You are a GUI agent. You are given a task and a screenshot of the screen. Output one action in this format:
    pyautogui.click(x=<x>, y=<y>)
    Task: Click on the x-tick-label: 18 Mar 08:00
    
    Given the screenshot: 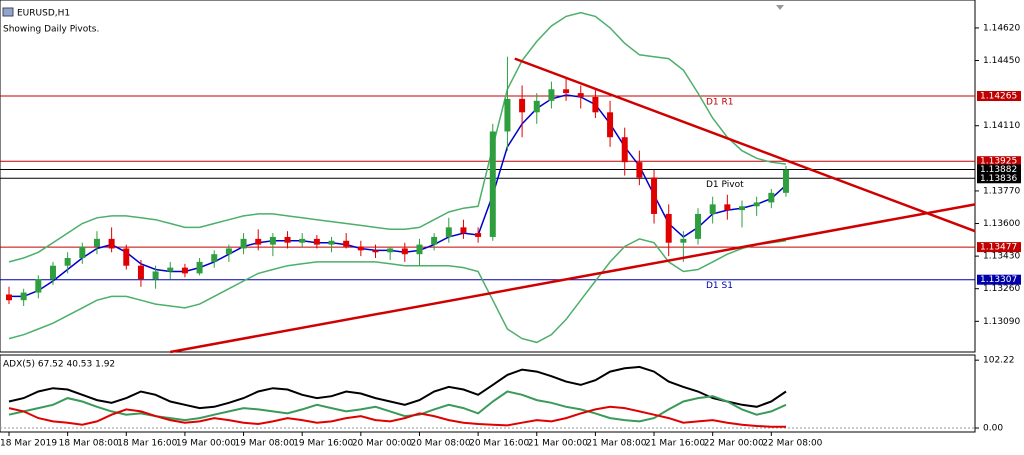 What is the action you would take?
    pyautogui.click(x=89, y=444)
    